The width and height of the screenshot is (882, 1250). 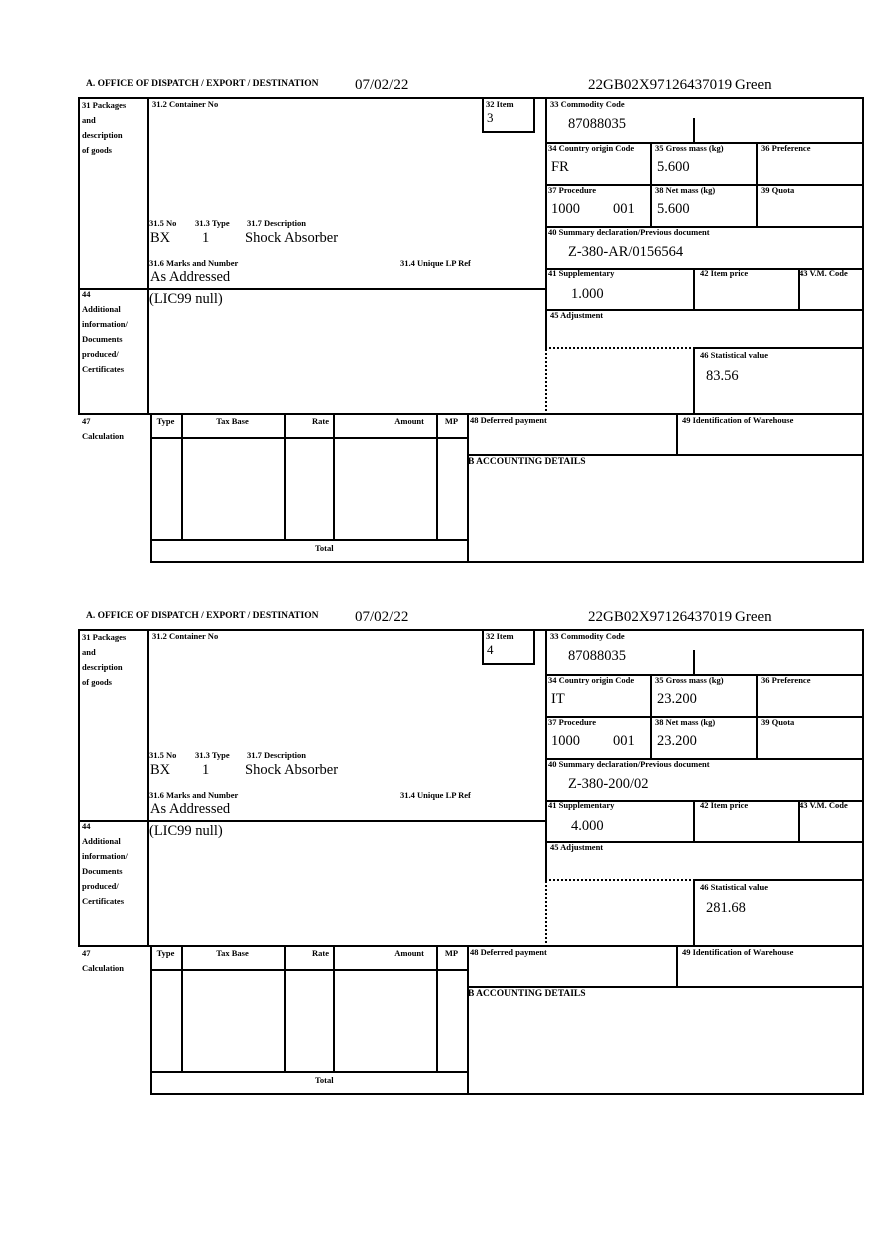 I want to click on adjustment-label: 45 Adjustment, so click(x=577, y=847).